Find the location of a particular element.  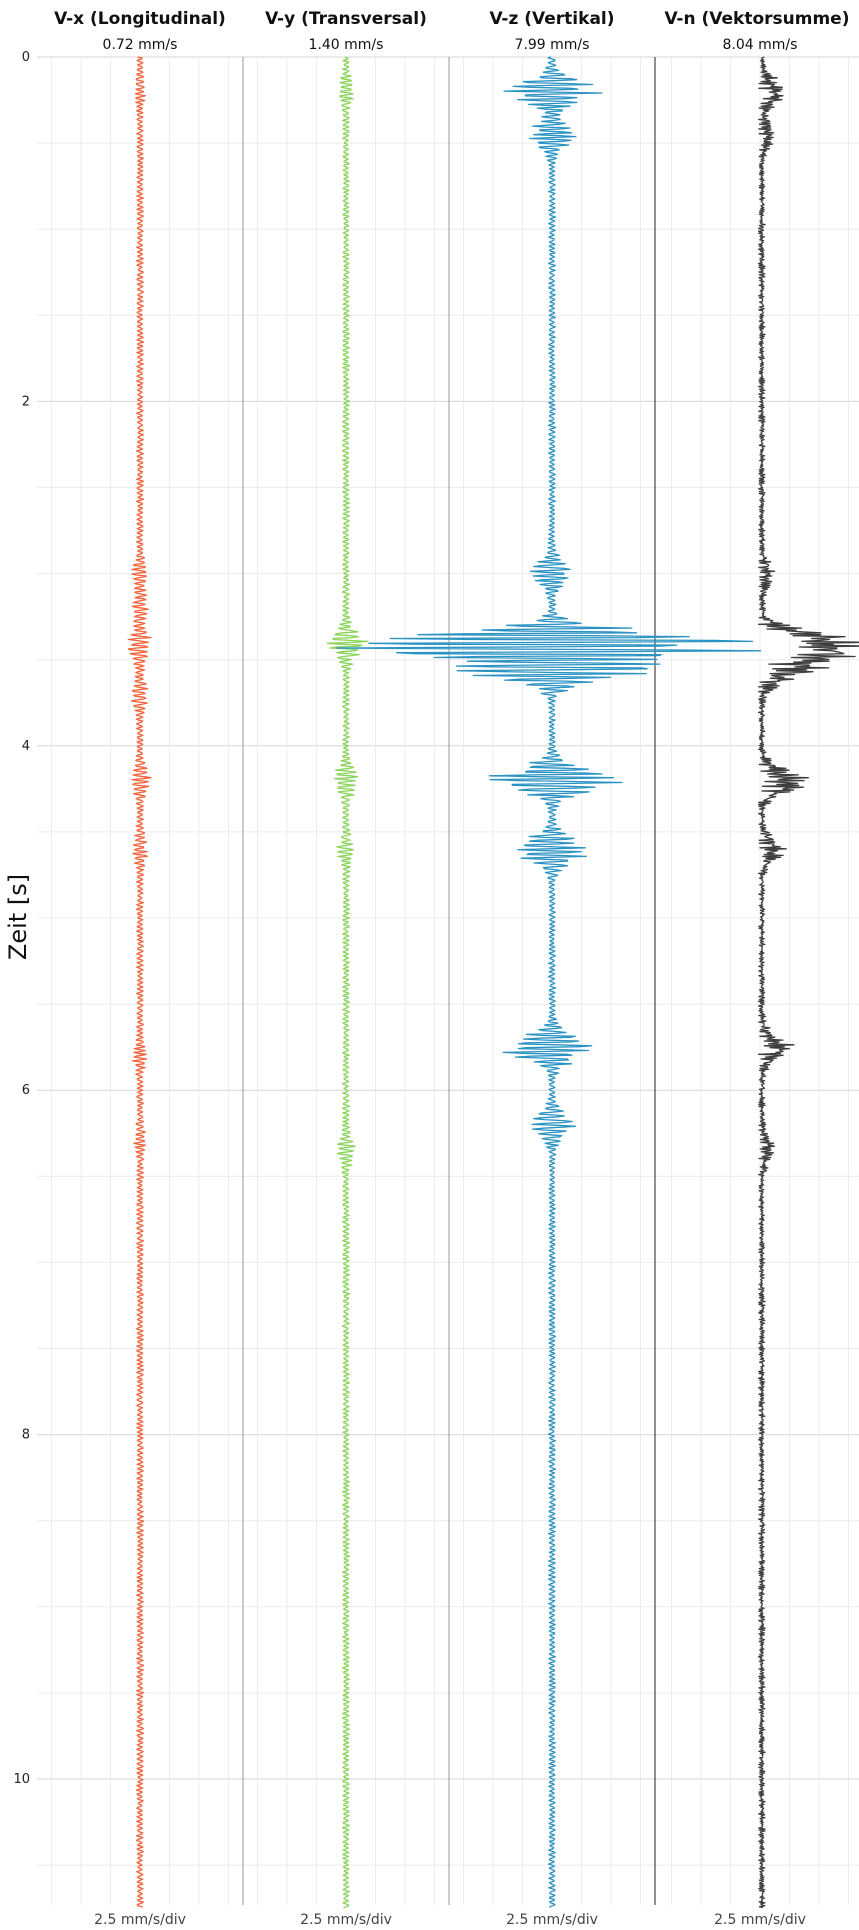

y-tick-label: 6 is located at coordinates (26, 1090).